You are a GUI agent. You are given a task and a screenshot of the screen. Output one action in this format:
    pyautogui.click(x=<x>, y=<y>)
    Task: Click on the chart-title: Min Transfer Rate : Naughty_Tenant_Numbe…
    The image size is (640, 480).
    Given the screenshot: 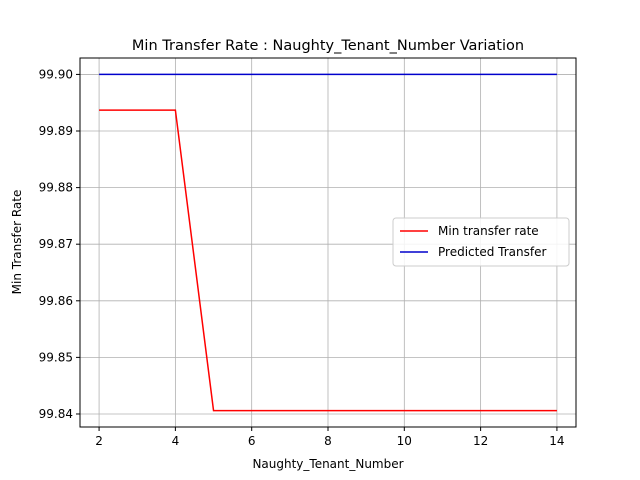 What is the action you would take?
    pyautogui.click(x=328, y=46)
    